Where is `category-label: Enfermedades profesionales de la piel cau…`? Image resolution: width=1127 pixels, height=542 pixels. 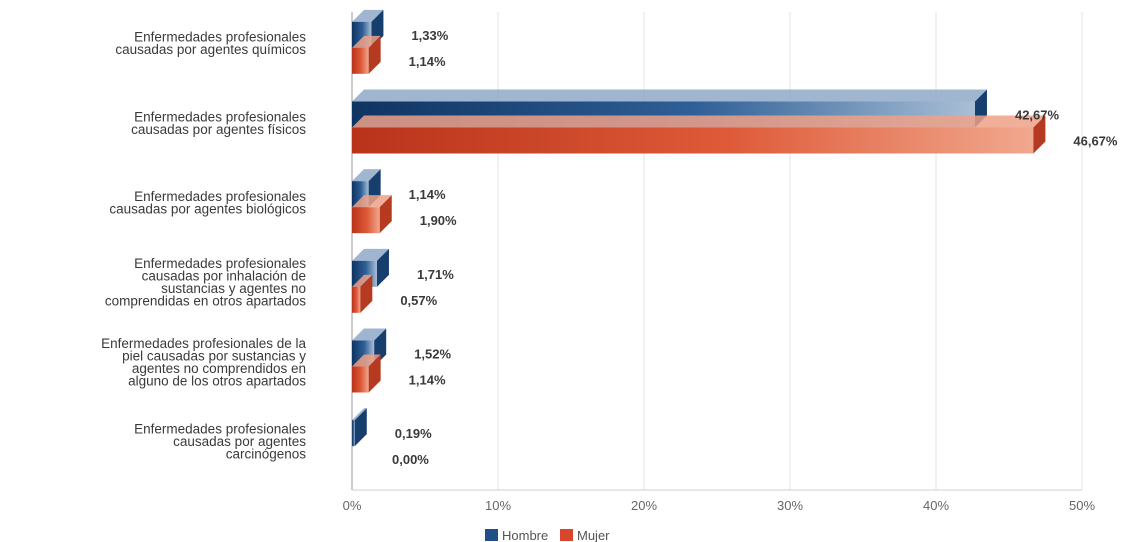
category-label: Enfermedades profesionales de la piel cau… is located at coordinates (203, 362).